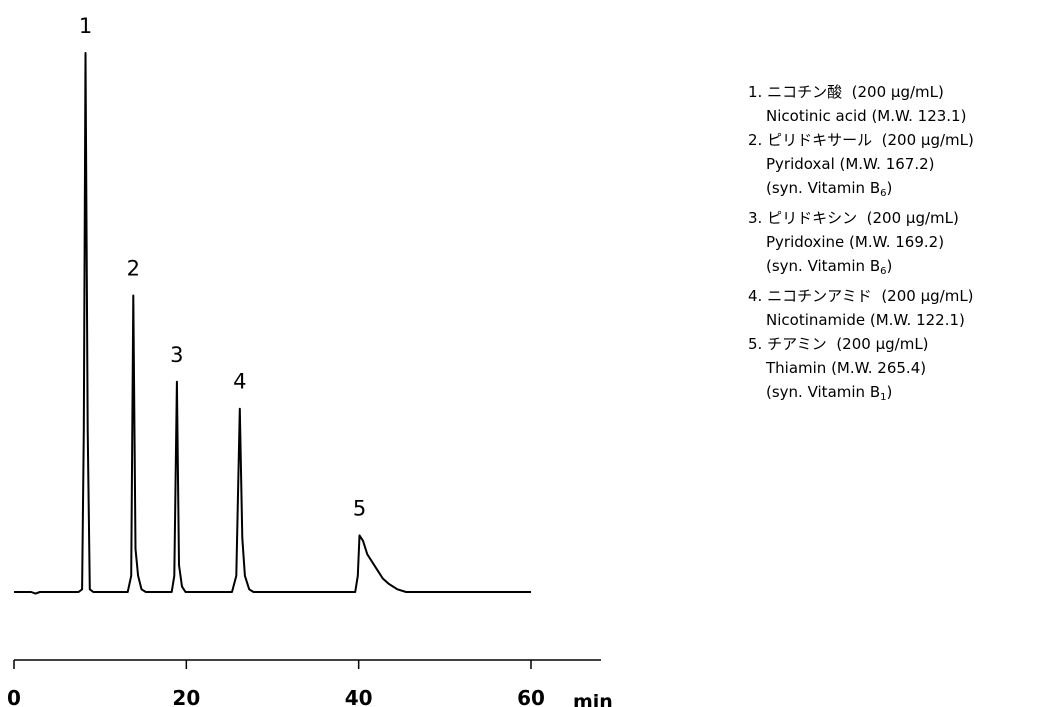 This screenshot has height=707, width=1056. Describe the element at coordinates (85, 26) in the screenshot. I see `peak-label-1: 1` at that location.